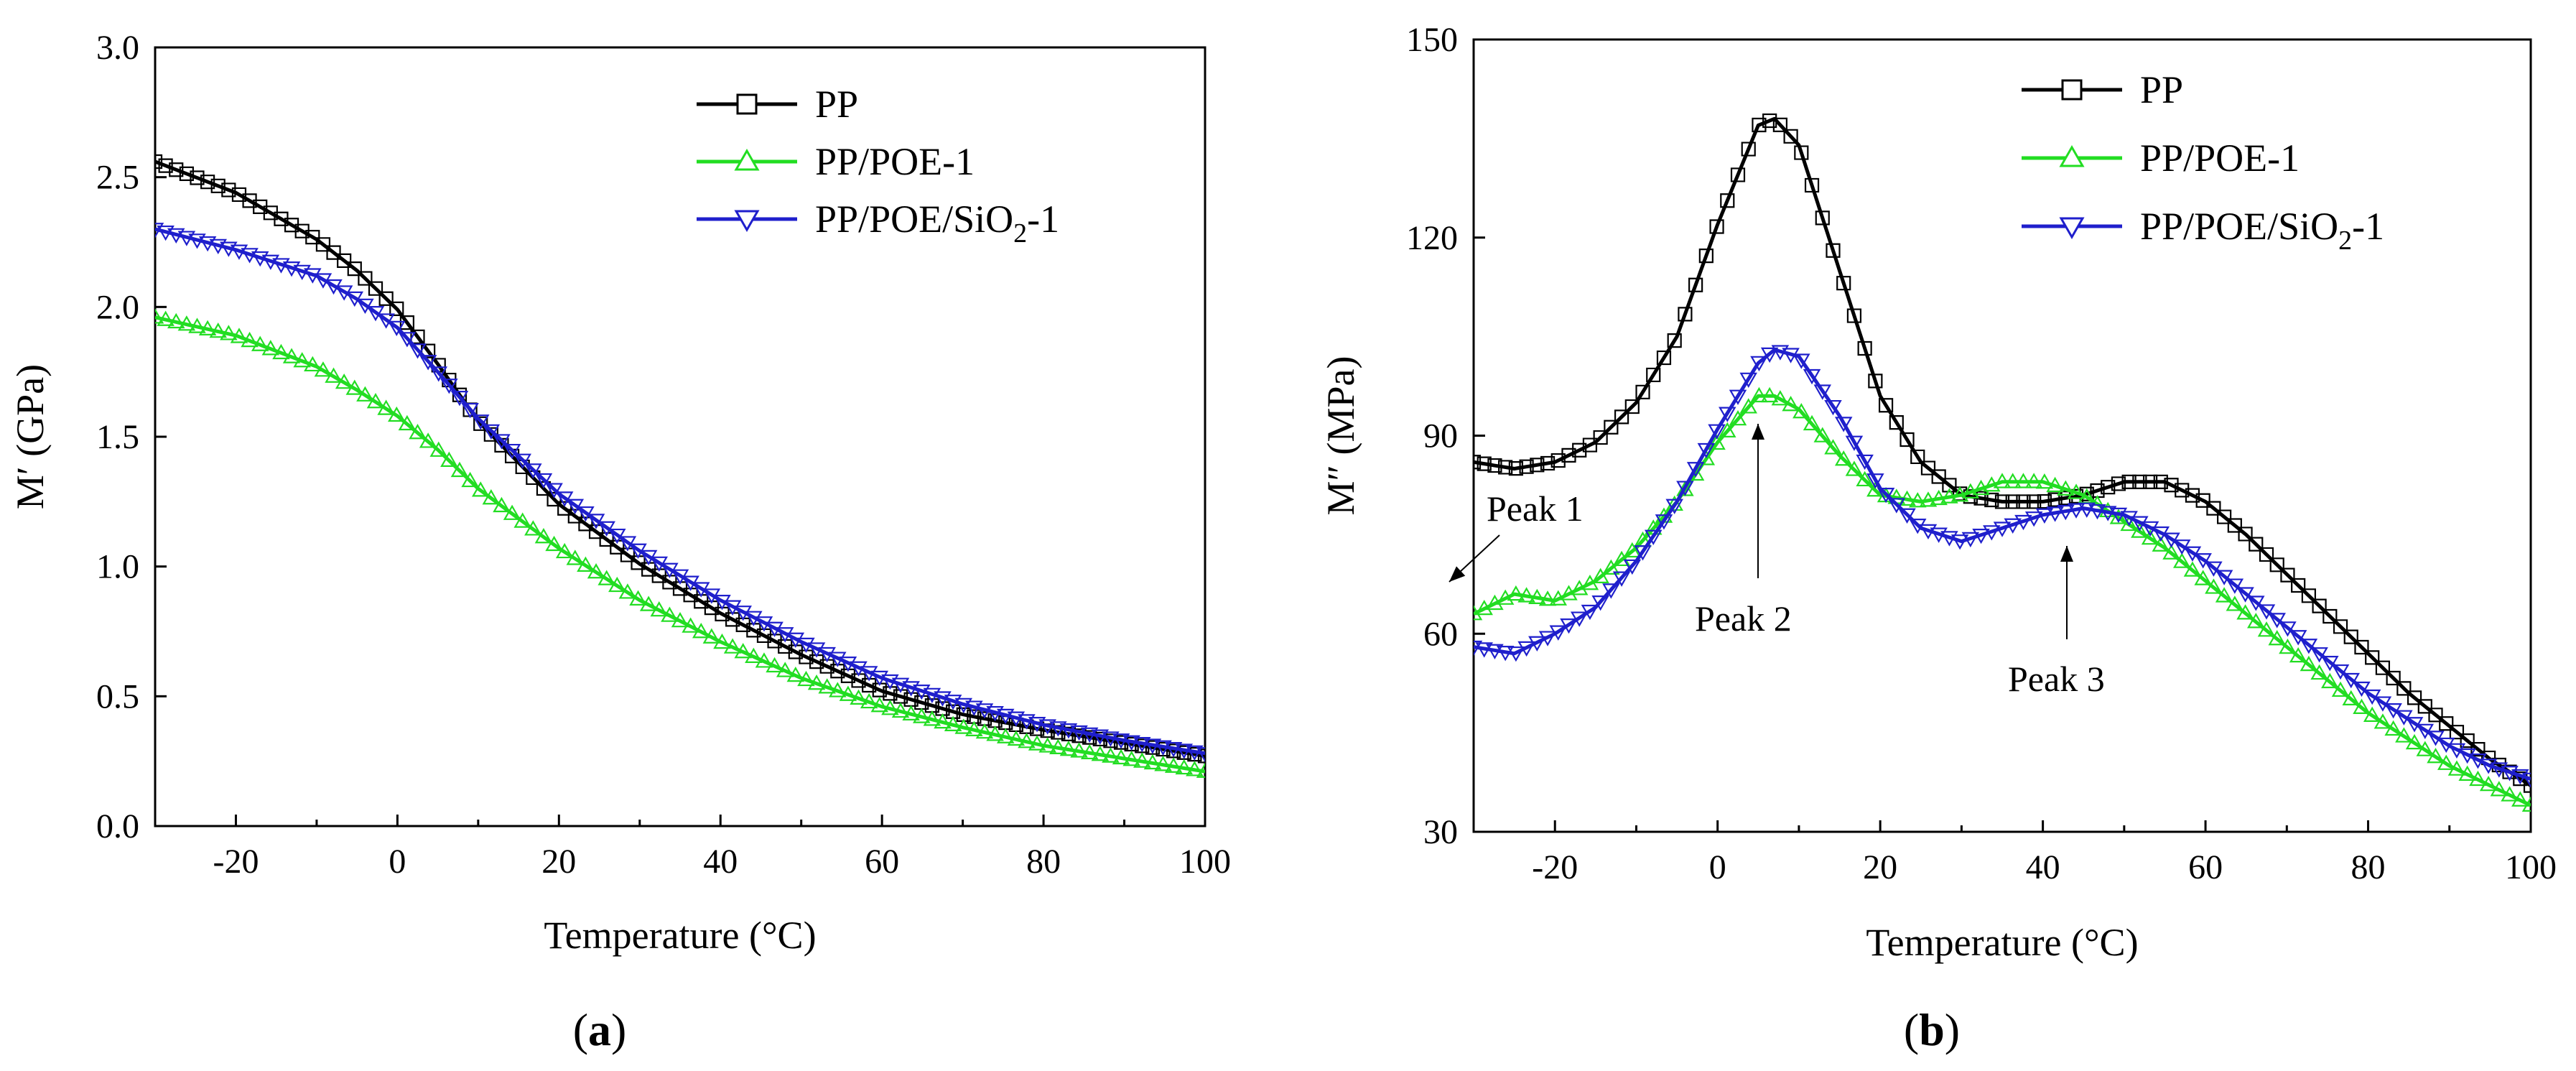 This screenshot has height=1071, width=2576. Describe the element at coordinates (1205, 862) in the screenshot. I see `x-tick-label: 100` at that location.